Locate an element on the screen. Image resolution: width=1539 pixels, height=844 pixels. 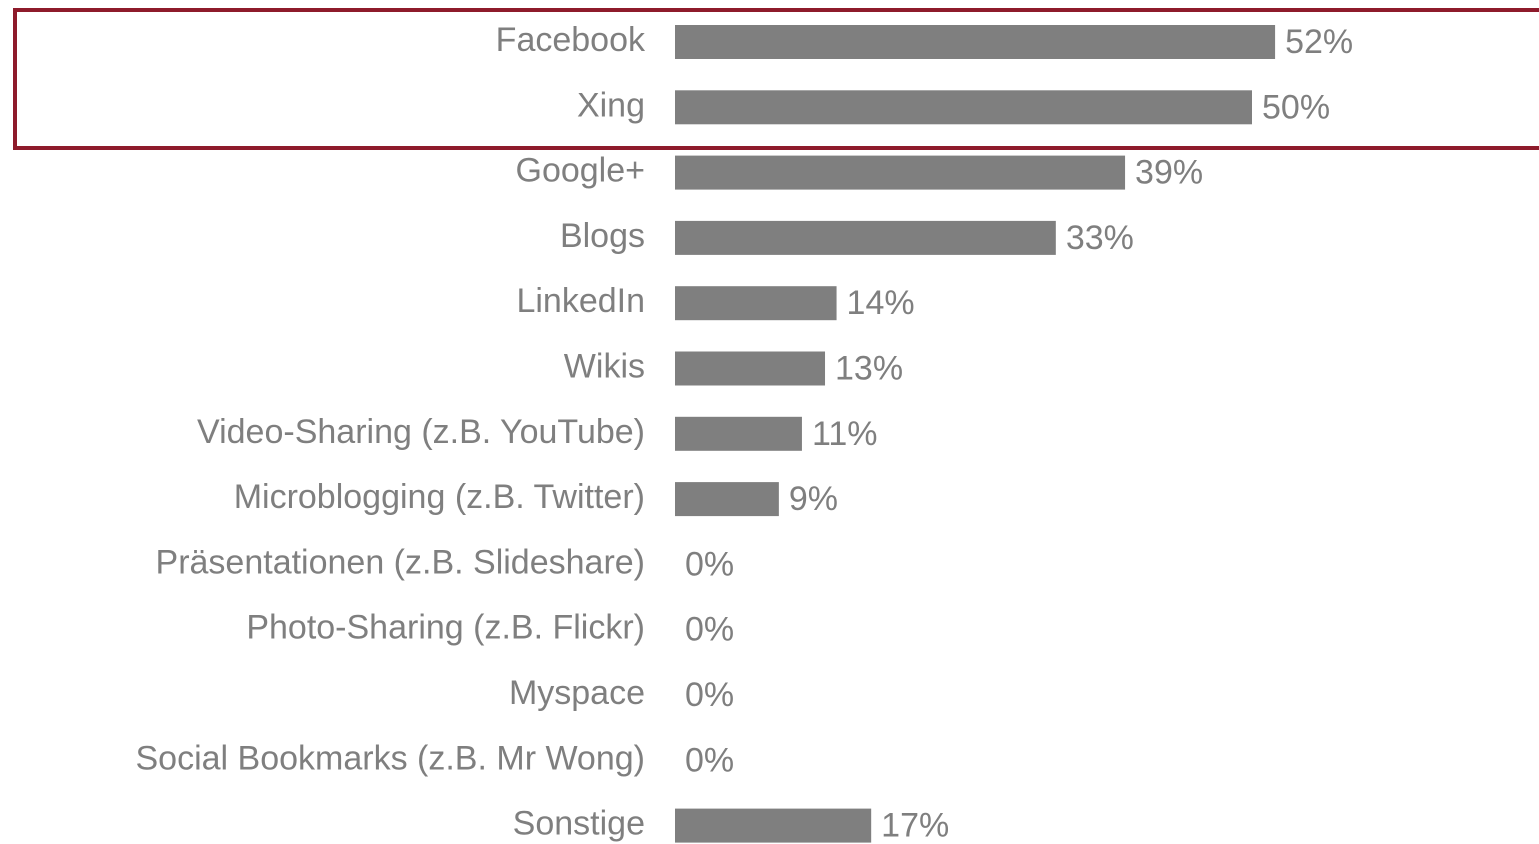
category-label: Photo-Sharing (z.B. Flickr) is located at coordinates (445, 628).